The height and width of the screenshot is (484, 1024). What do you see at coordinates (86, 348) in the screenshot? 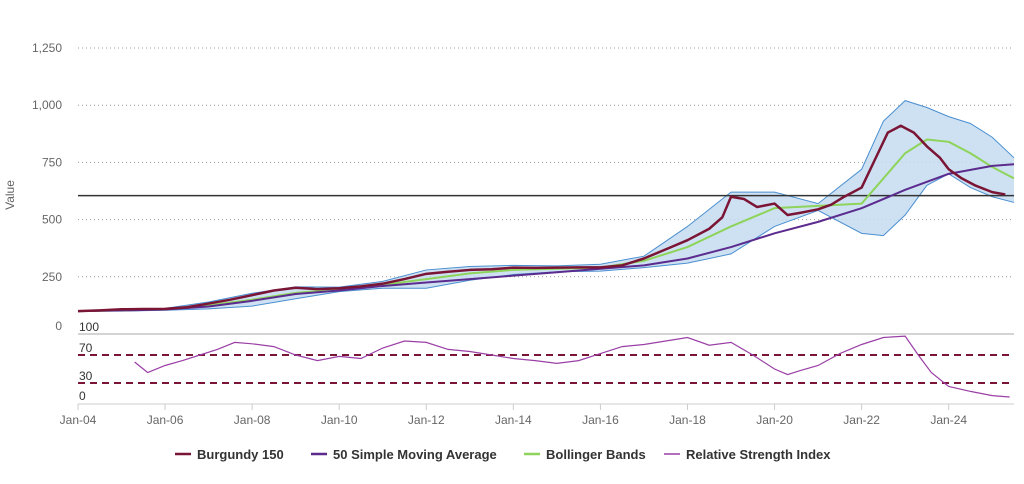
I see `rsi-tick-label: 70` at bounding box center [86, 348].